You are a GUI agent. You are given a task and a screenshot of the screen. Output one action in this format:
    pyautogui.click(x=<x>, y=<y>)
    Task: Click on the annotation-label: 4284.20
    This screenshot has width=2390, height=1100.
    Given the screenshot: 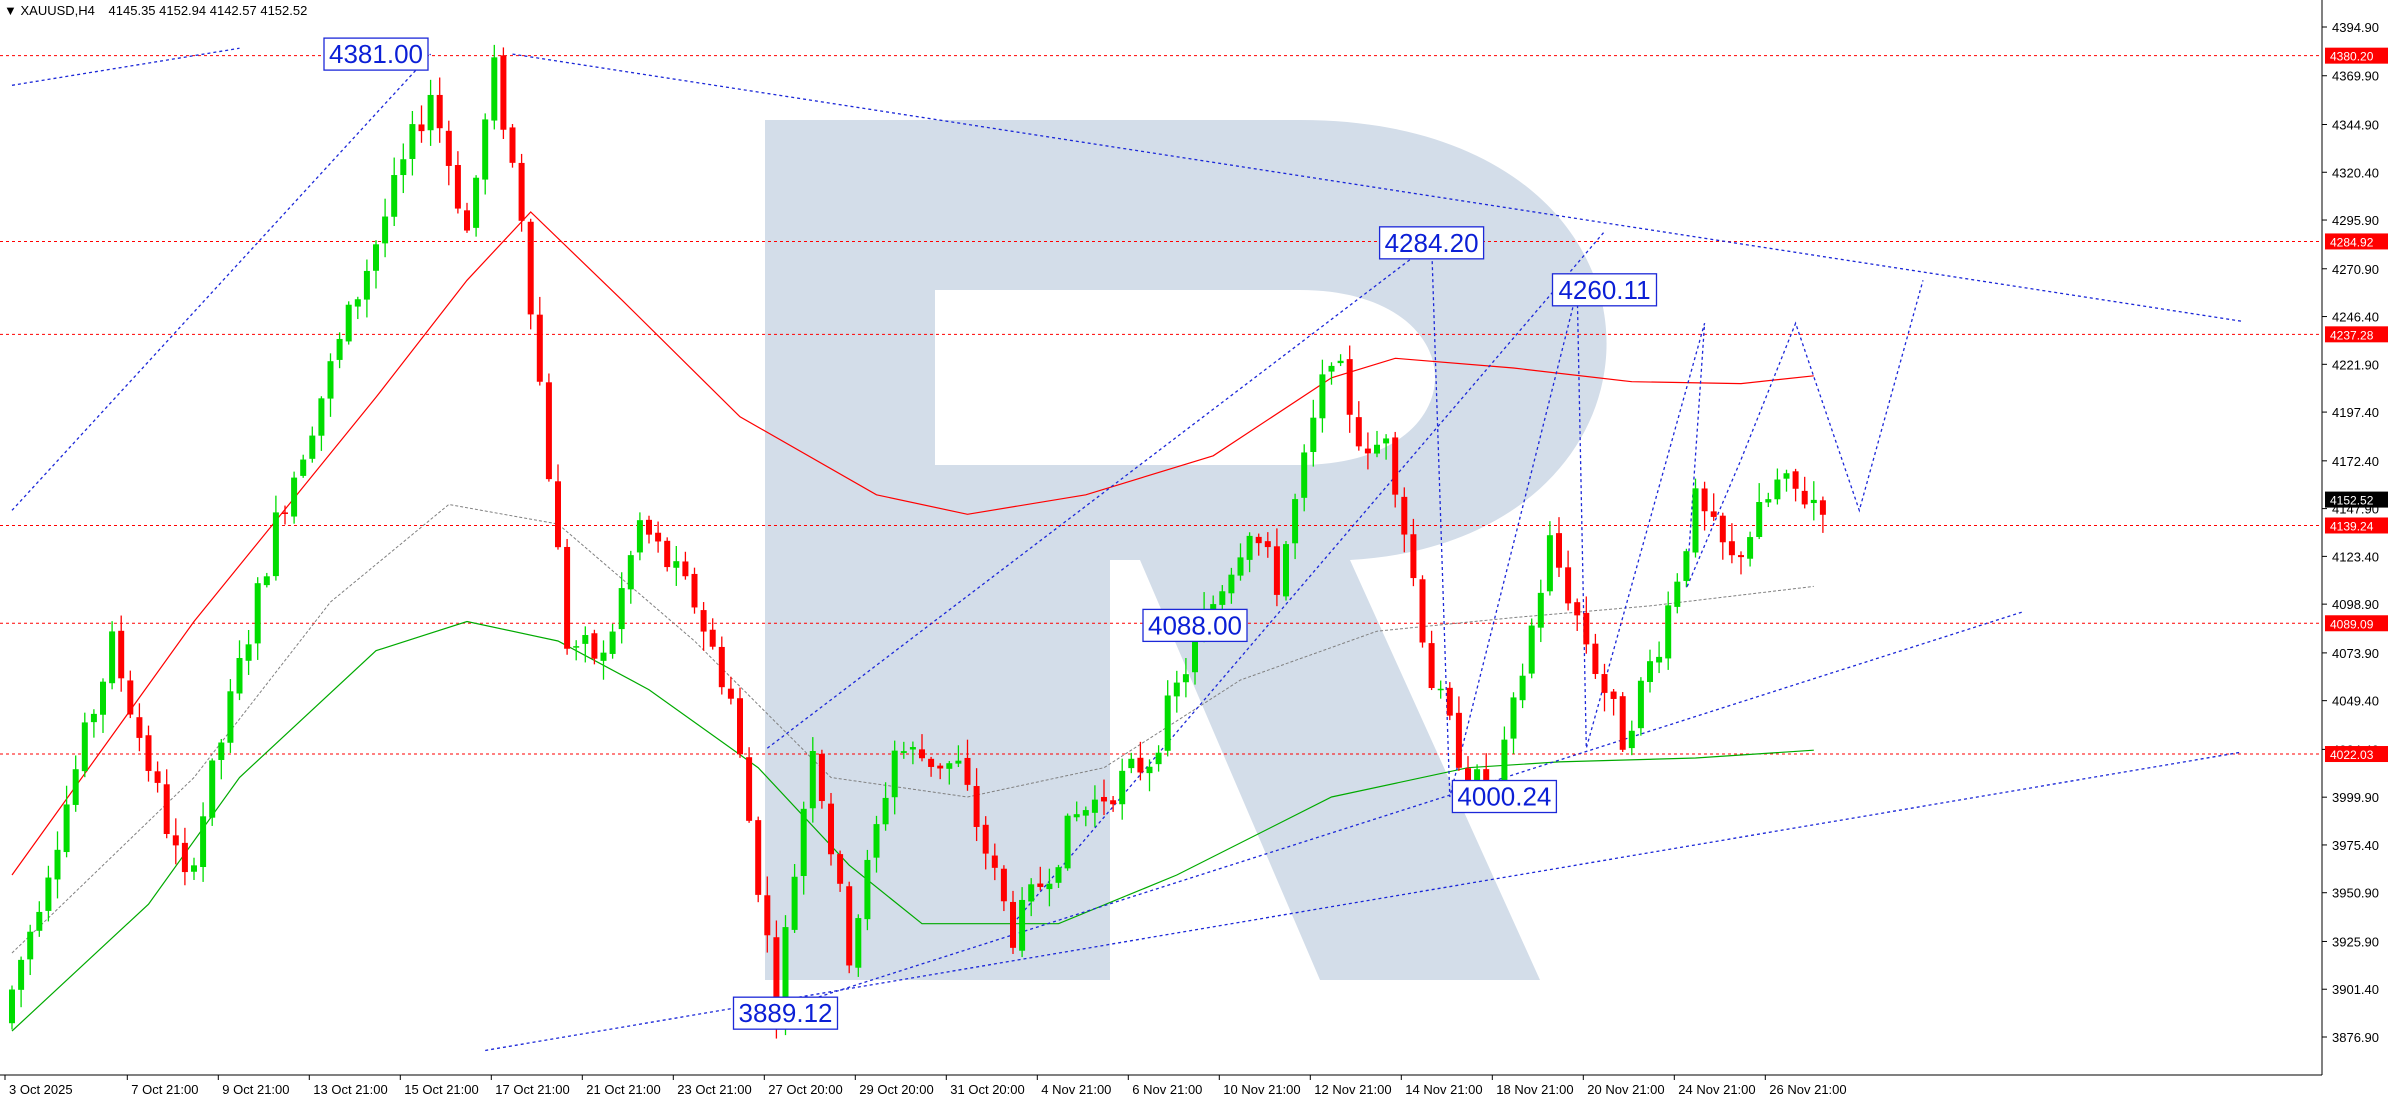 What is the action you would take?
    pyautogui.click(x=1432, y=243)
    